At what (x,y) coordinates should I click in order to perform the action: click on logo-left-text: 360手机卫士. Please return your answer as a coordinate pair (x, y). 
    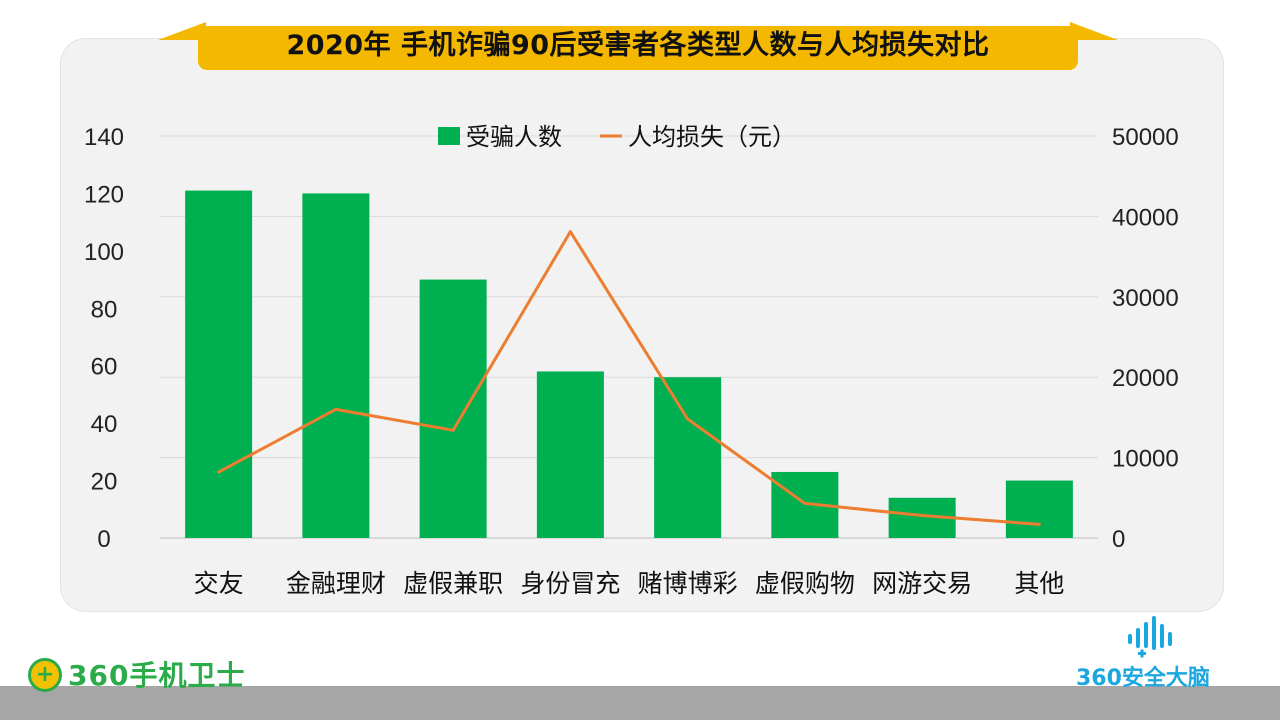
    Looking at the image, I should click on (157, 675).